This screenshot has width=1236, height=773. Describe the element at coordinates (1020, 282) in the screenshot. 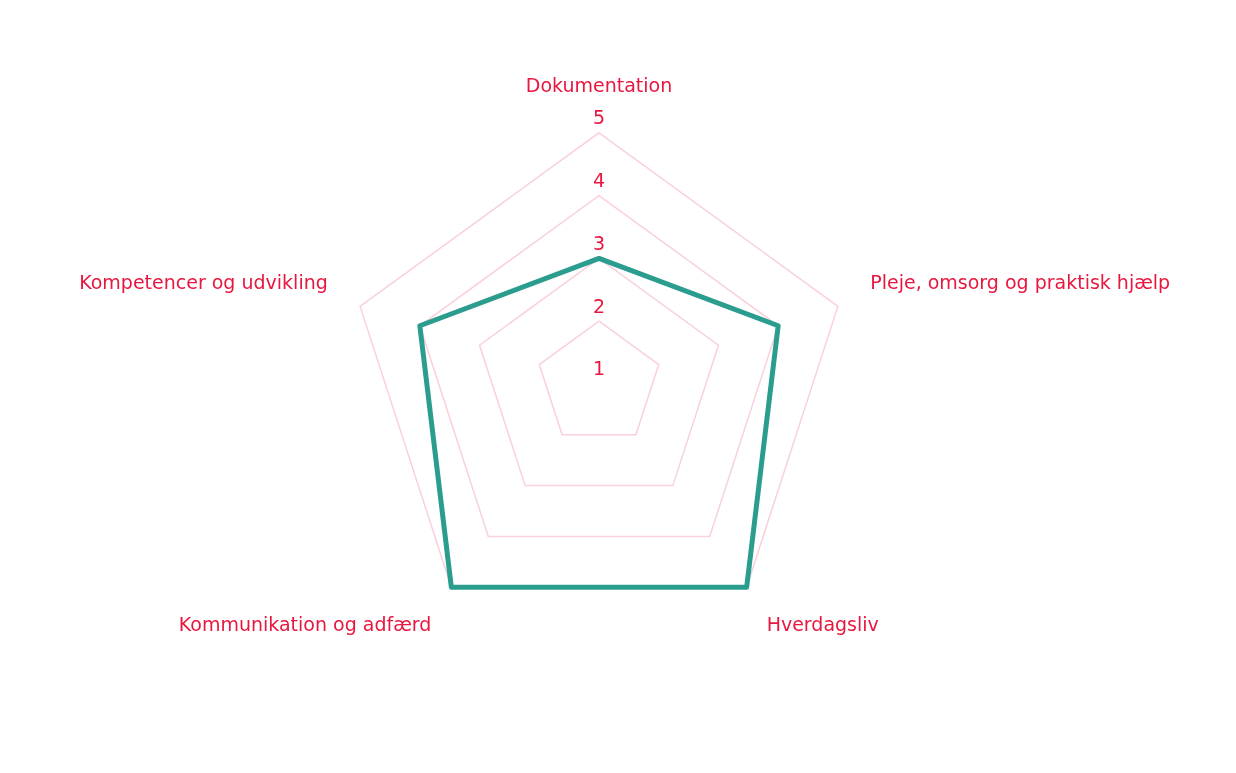

I see `spoke-label: Pleje, omsorg og praktisk hjælp` at that location.